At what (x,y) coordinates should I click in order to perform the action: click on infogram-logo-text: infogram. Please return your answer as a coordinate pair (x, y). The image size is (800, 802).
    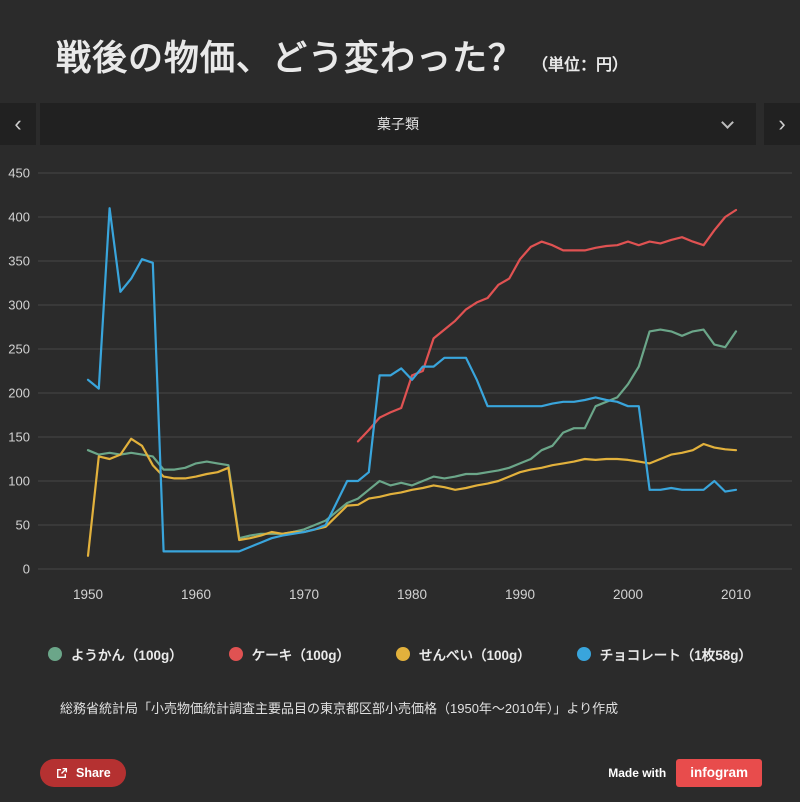
    Looking at the image, I should click on (719, 772).